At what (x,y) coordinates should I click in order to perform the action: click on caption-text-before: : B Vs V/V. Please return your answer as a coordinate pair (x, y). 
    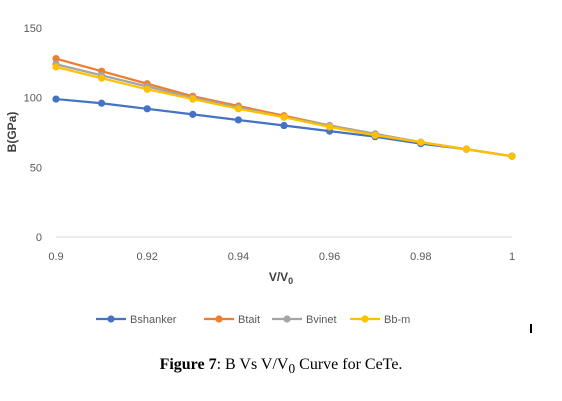
    Looking at the image, I should click on (252, 364).